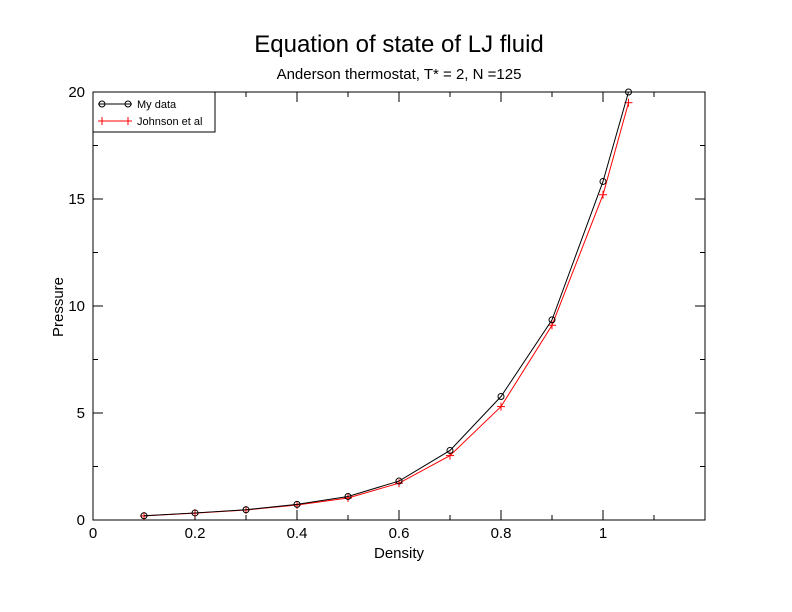  What do you see at coordinates (399, 553) in the screenshot?
I see `x-axis-label: Density` at bounding box center [399, 553].